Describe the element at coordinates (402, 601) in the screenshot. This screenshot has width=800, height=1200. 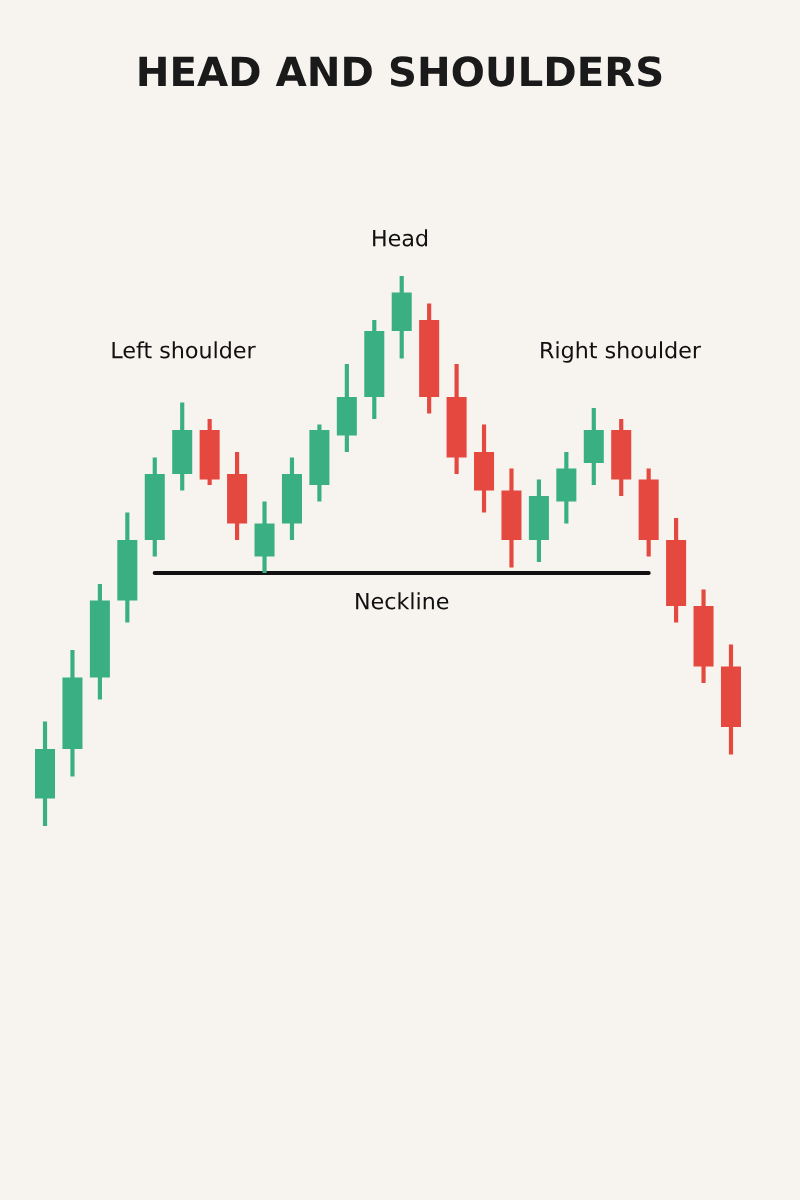
I see `series-label: Neckline` at that location.